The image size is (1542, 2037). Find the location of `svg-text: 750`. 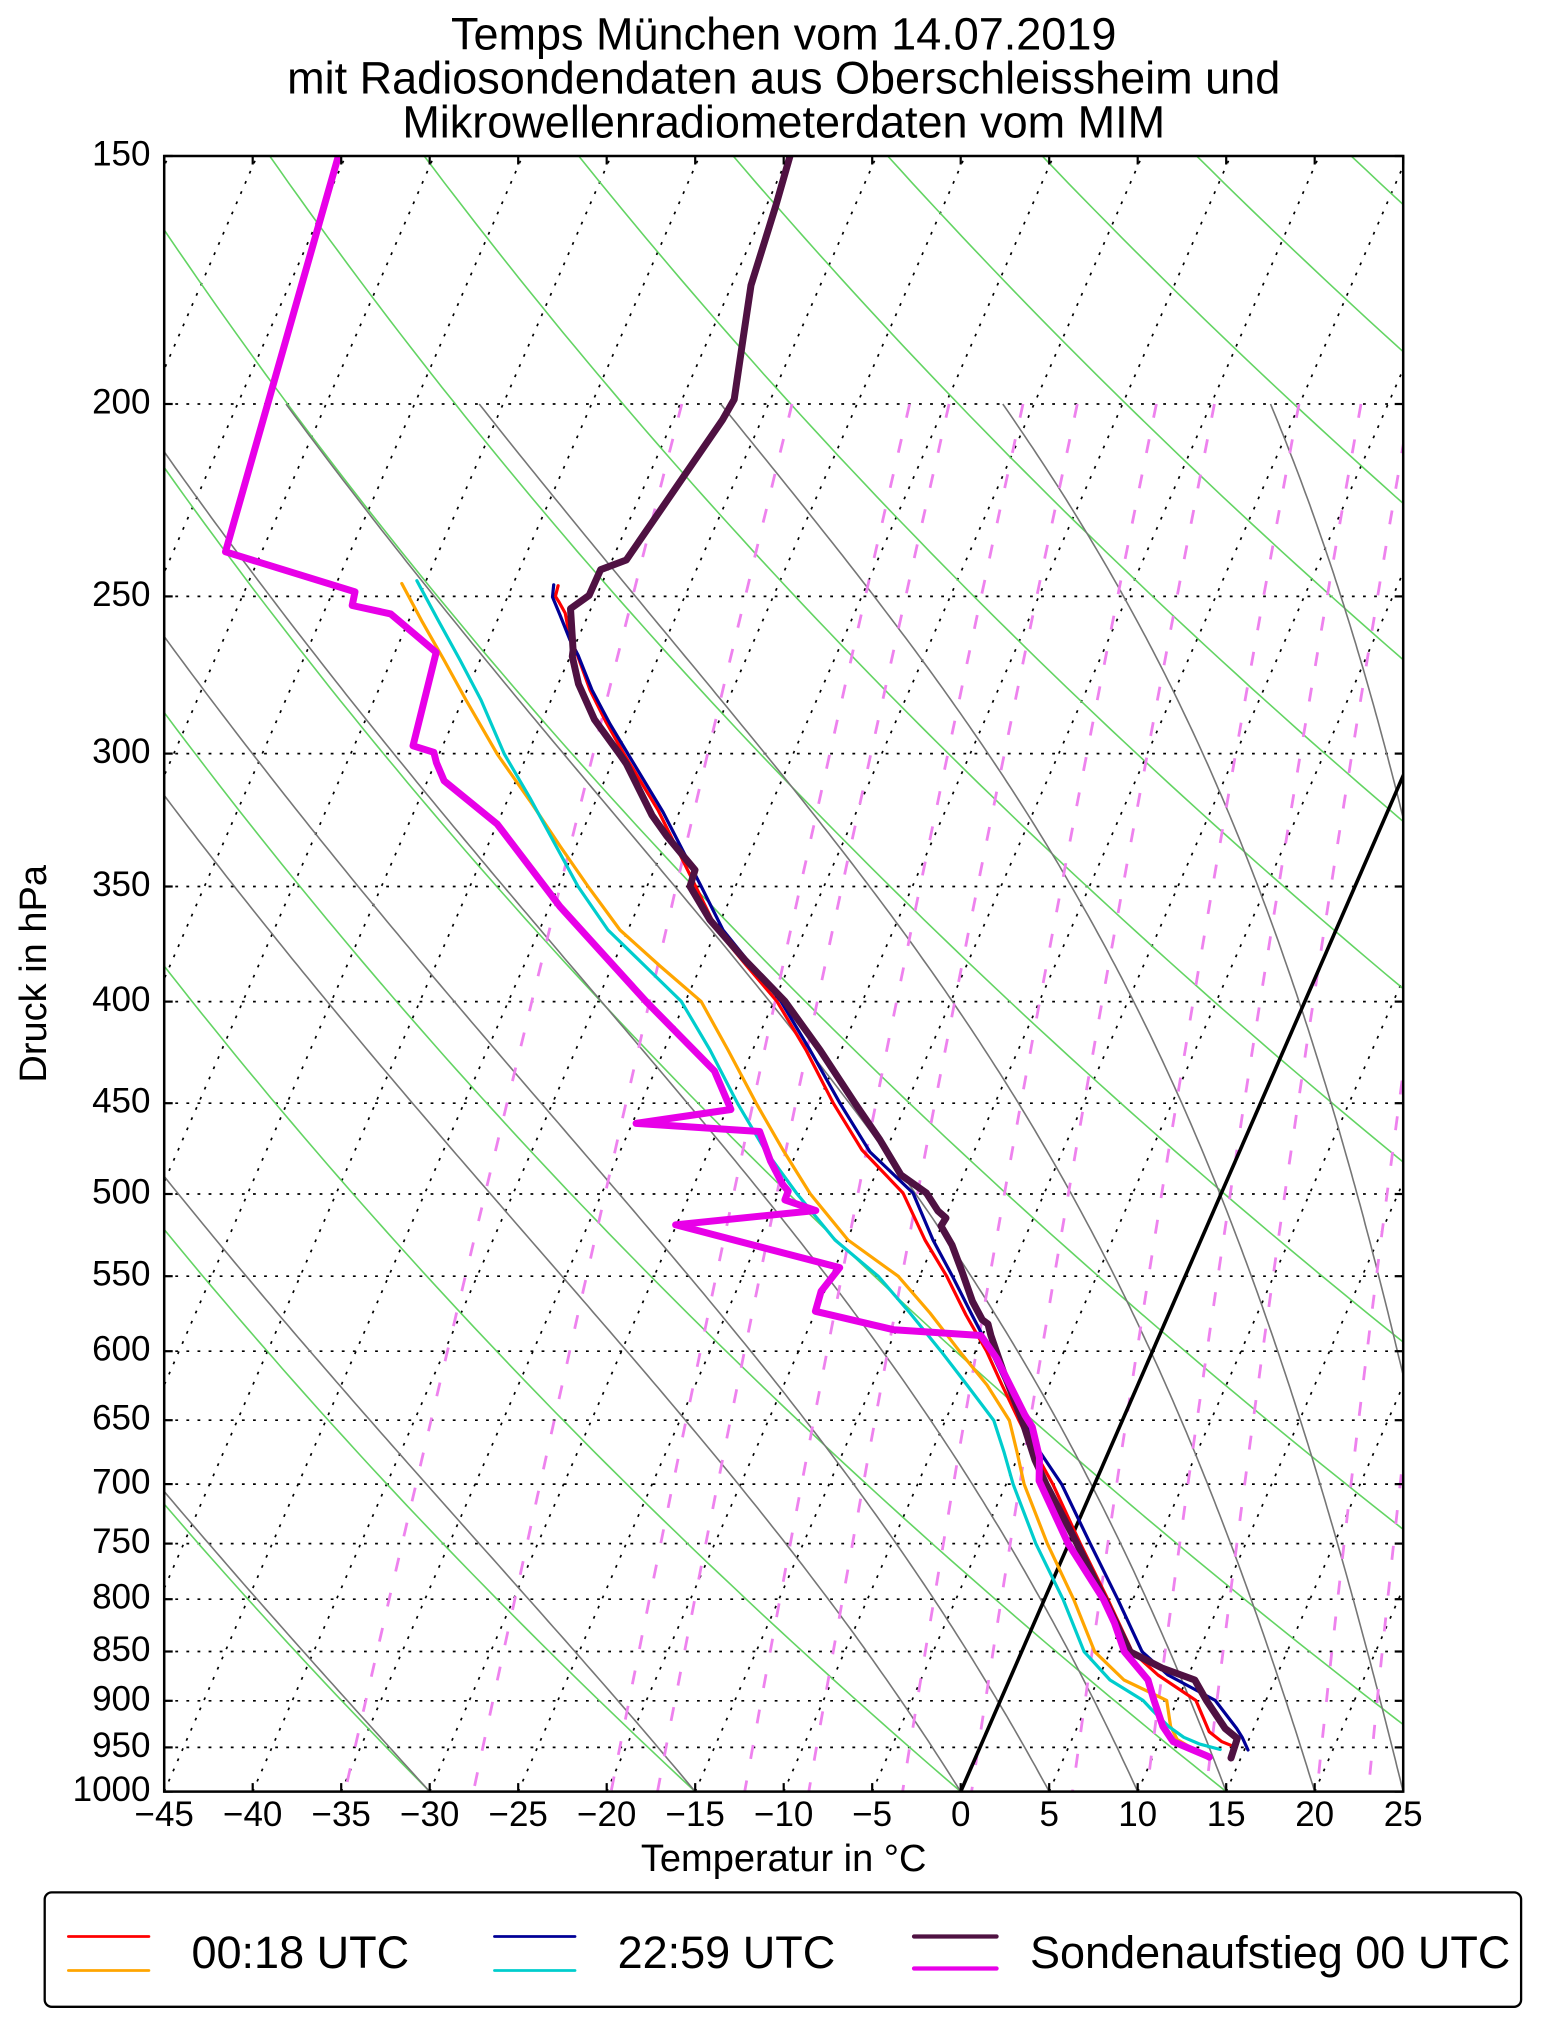

svg-text: 750 is located at coordinates (121, 1541).